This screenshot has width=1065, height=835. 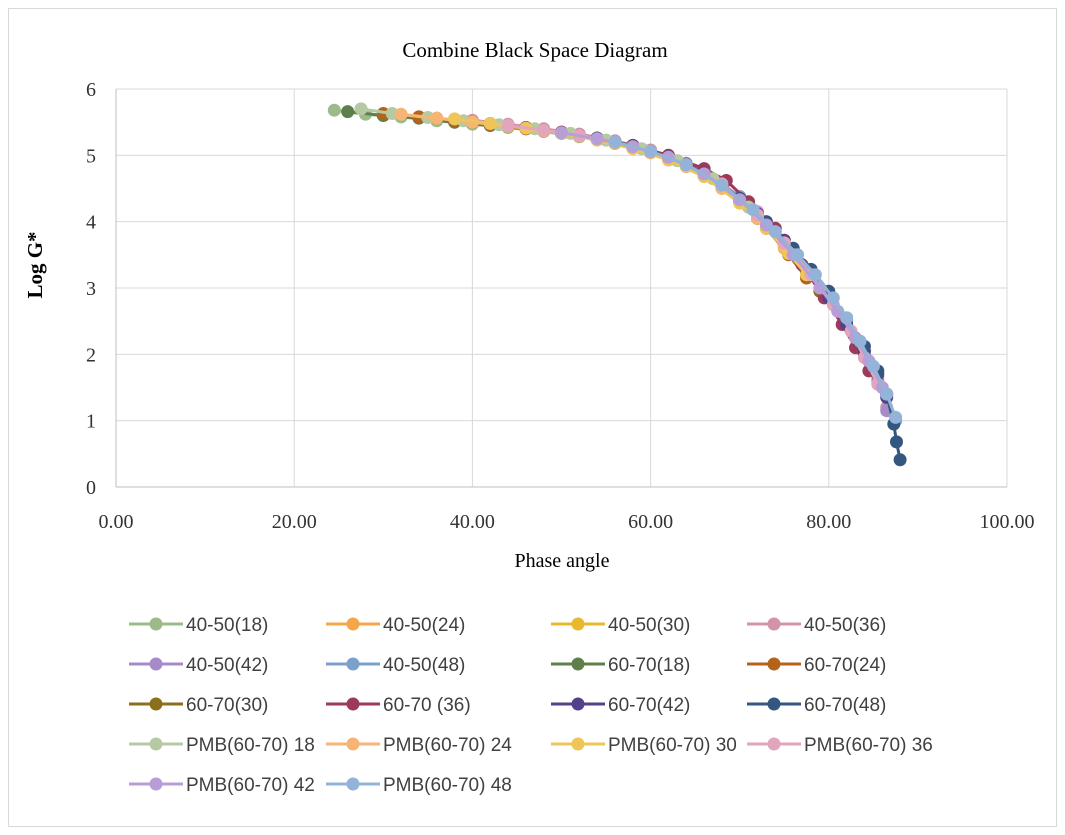 I want to click on legend-entry: PMB(60-70) 30, so click(x=644, y=745).